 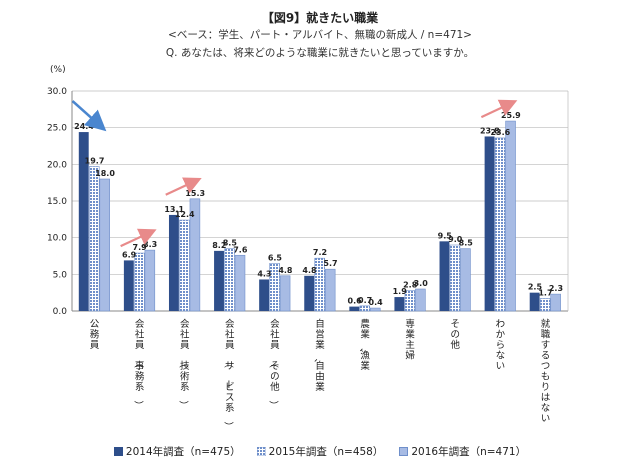 I want to click on bar-value-label: 8.3, so click(x=150, y=244).